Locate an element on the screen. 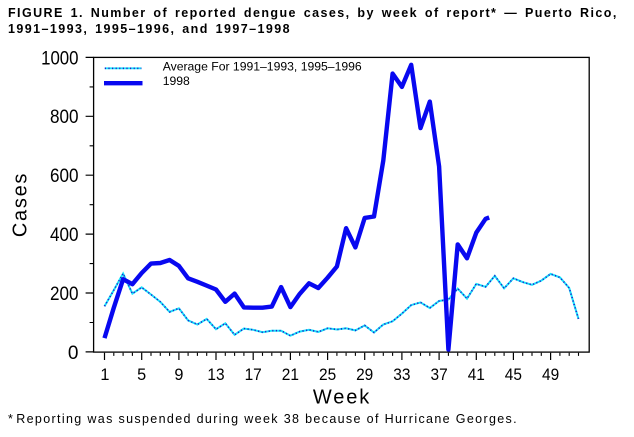 The image size is (634, 437). svg-text: Week is located at coordinates (342, 397).